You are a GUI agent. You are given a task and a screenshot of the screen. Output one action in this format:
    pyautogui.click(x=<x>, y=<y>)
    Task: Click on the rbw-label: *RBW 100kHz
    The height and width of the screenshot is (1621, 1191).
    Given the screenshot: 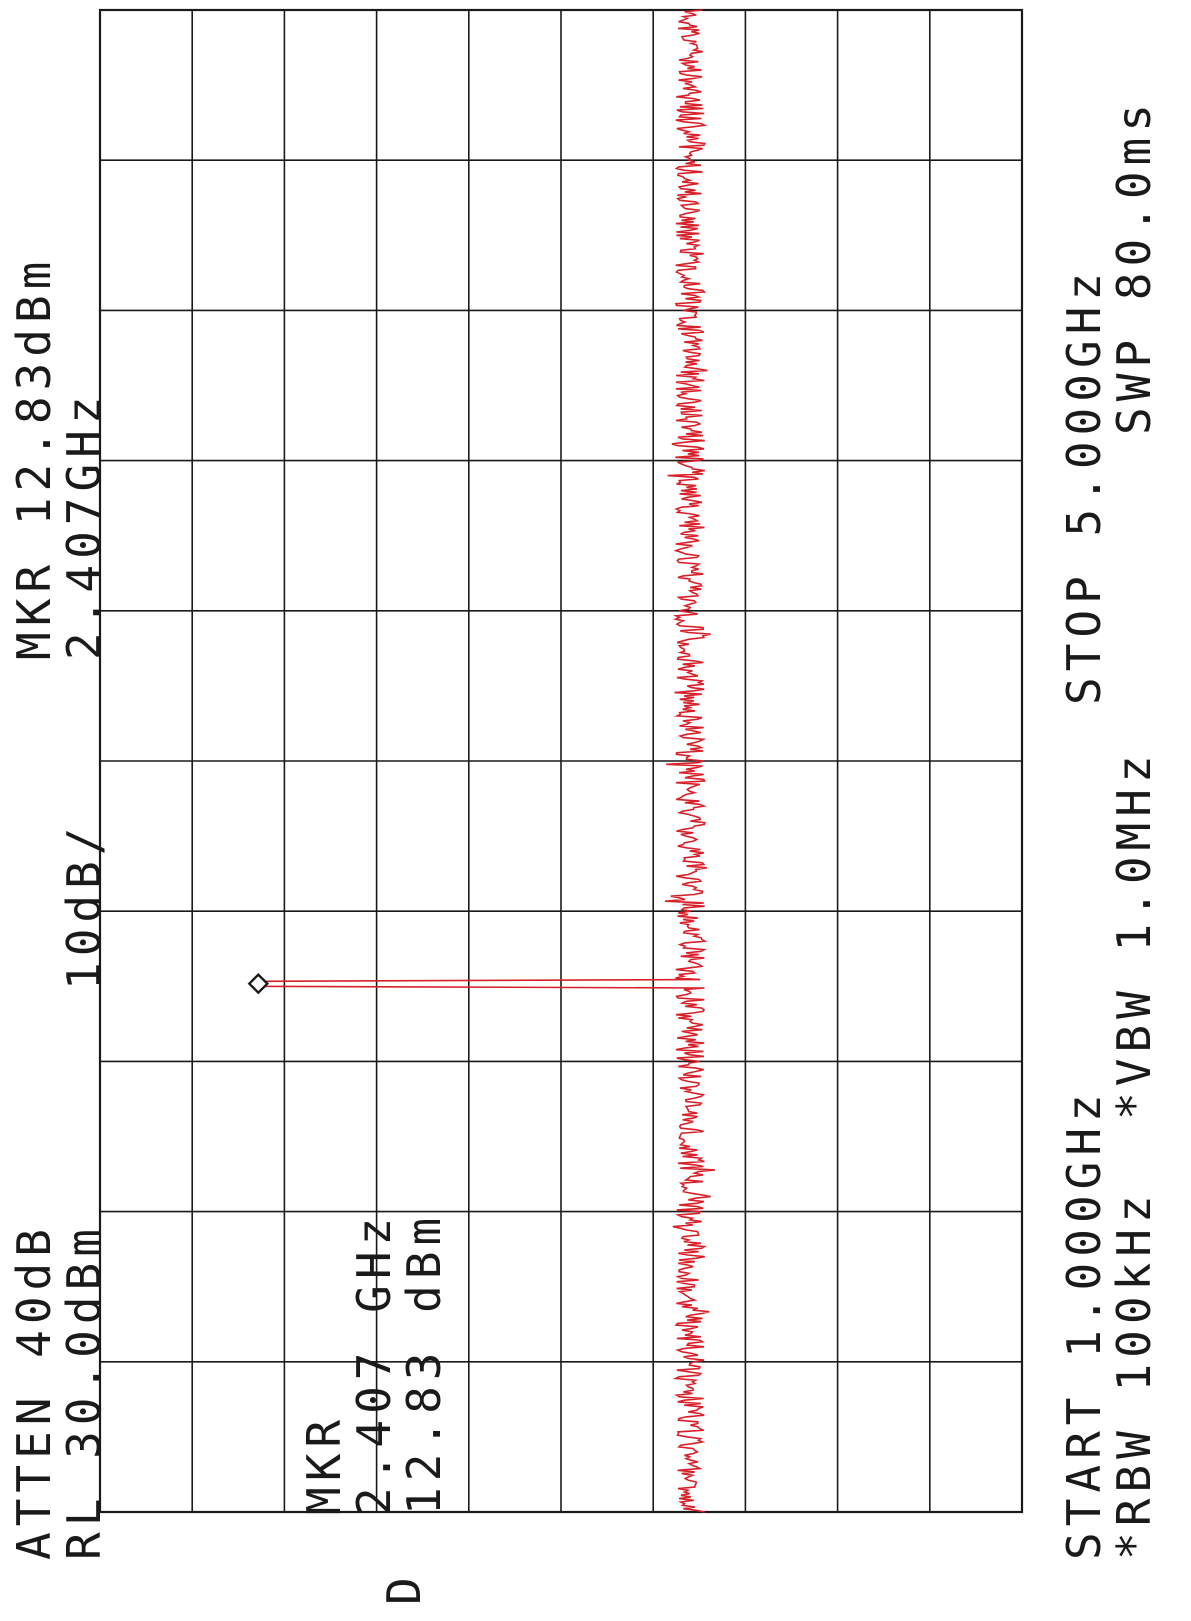 What is the action you would take?
    pyautogui.click(x=1134, y=1374)
    